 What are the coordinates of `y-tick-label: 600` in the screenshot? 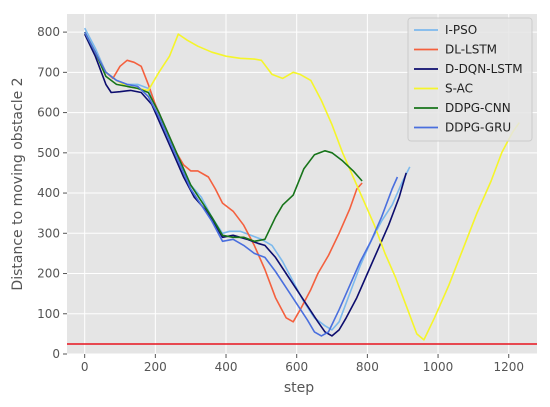 It's located at (48, 113).